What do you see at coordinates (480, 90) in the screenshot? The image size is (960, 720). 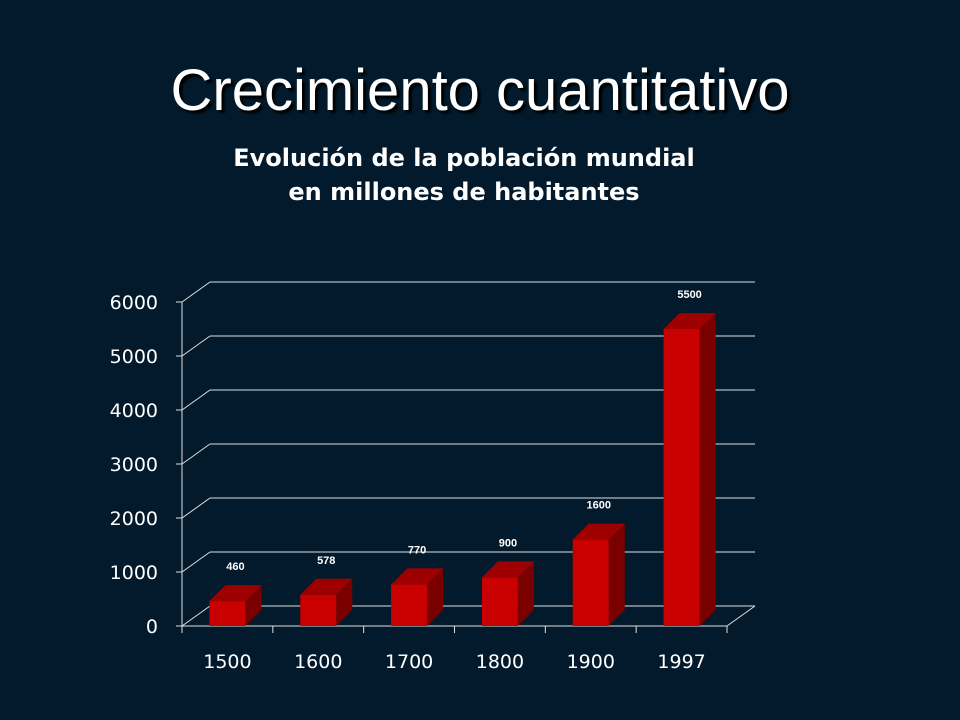 I see `slide-title: Crecimiento cuantitativo` at bounding box center [480, 90].